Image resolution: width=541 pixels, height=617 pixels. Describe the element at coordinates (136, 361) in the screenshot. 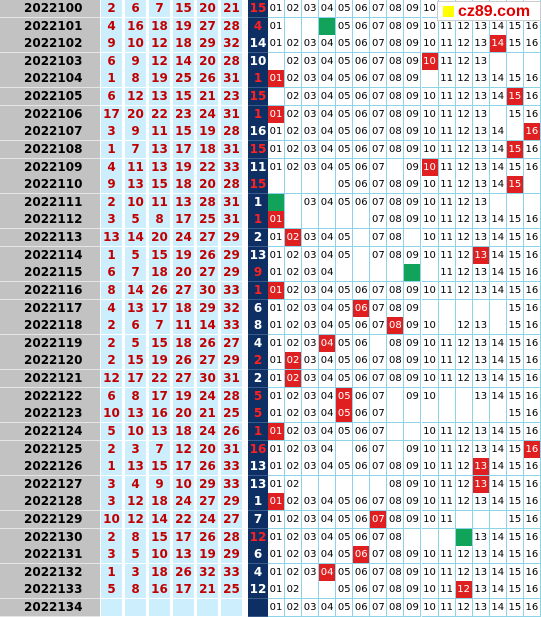

I see `red-ball-number: 15` at that location.